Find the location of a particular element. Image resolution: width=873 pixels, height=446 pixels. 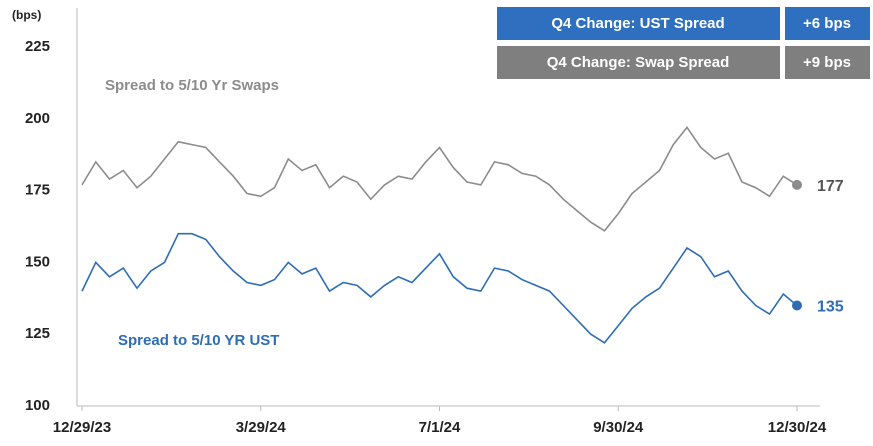

y-tick-label: 225 is located at coordinates (37, 46).